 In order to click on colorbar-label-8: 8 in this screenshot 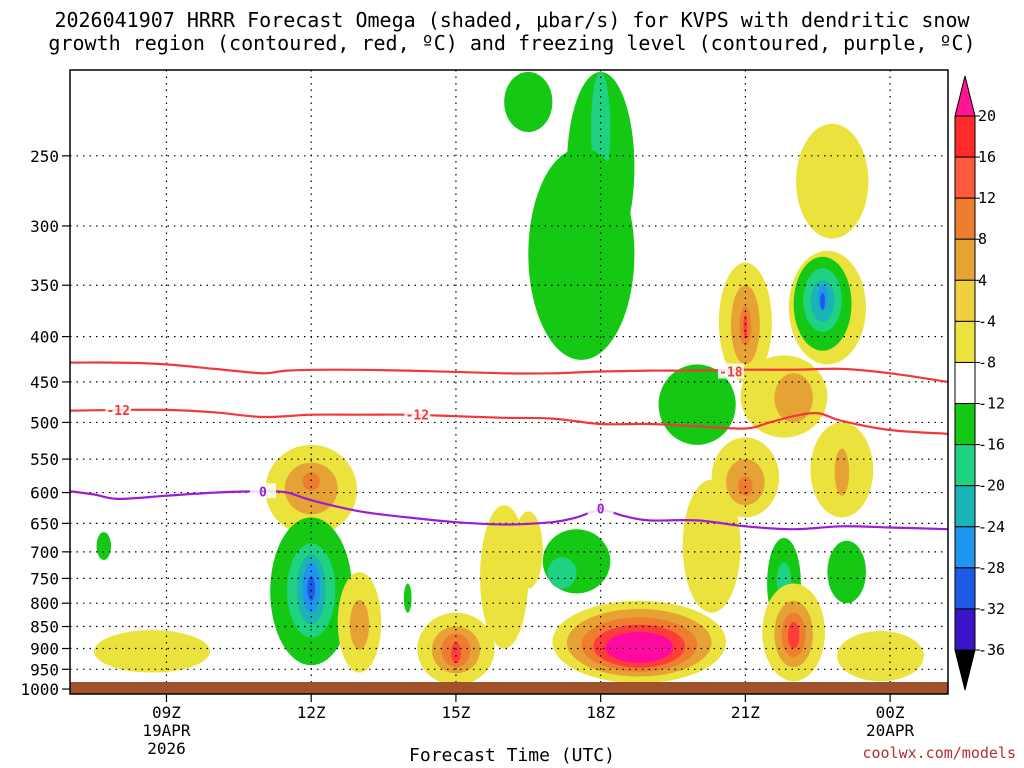, I will do `click(982, 239)`.